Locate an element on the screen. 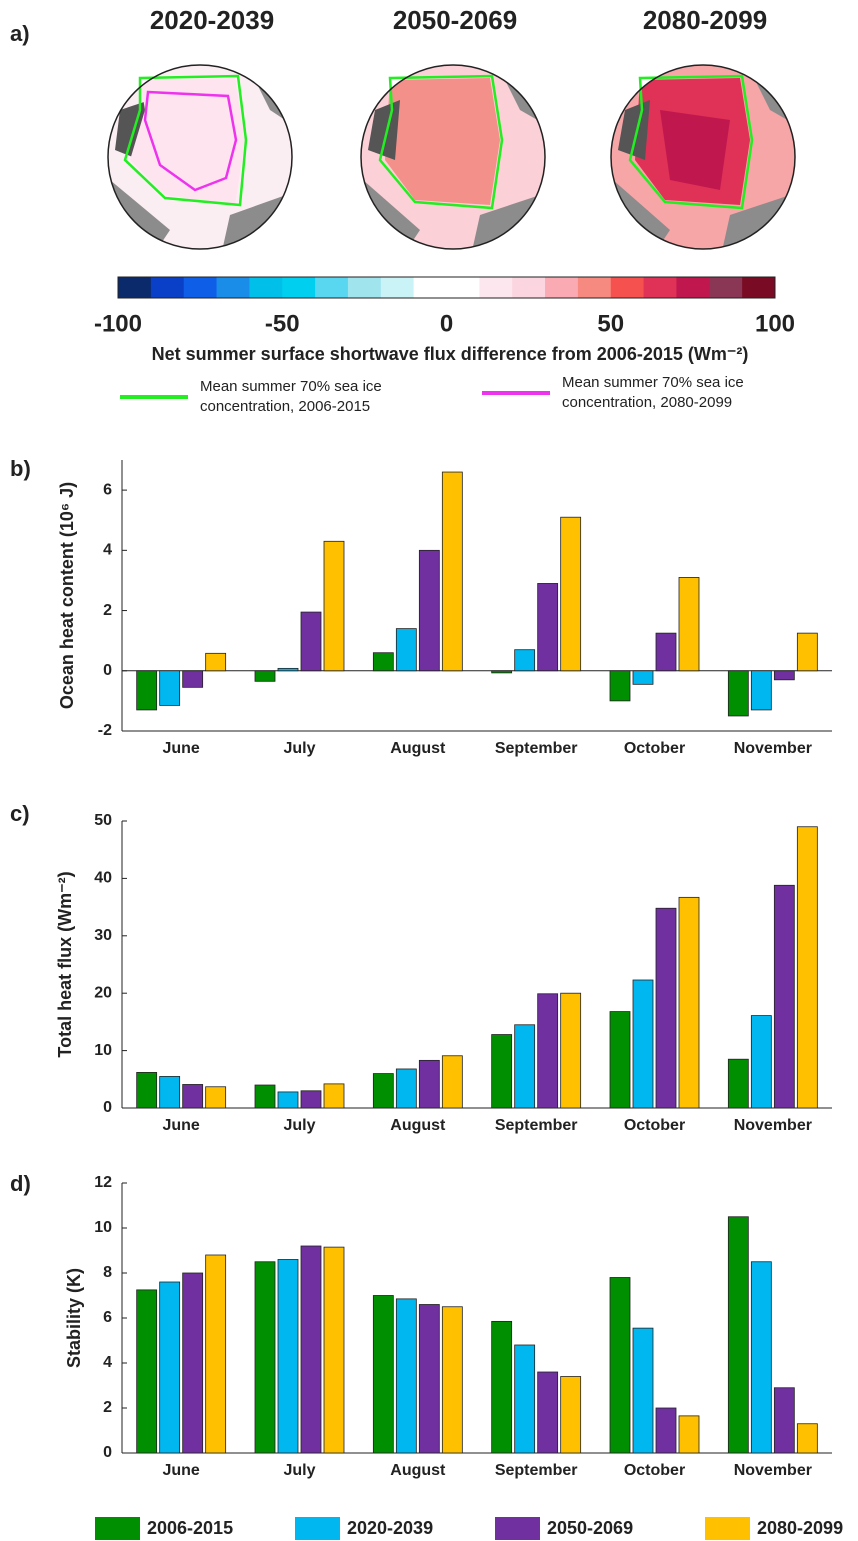  panel-label: b) is located at coordinates (20, 468).